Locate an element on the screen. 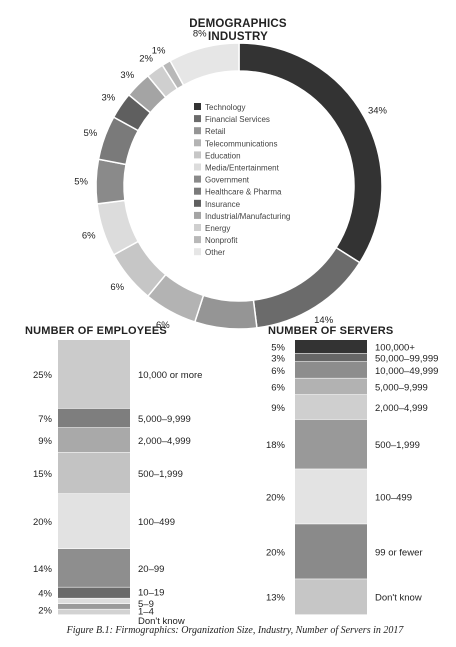  legend-label: Retail is located at coordinates (215, 131).